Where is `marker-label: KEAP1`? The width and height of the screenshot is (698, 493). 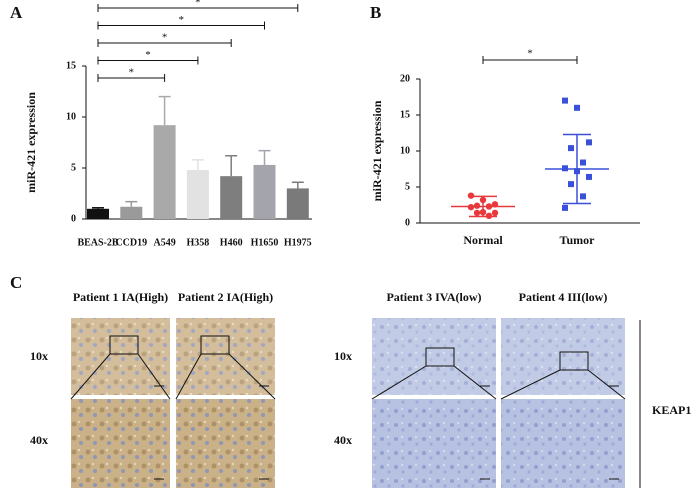 marker-label: KEAP1 is located at coordinates (671, 410).